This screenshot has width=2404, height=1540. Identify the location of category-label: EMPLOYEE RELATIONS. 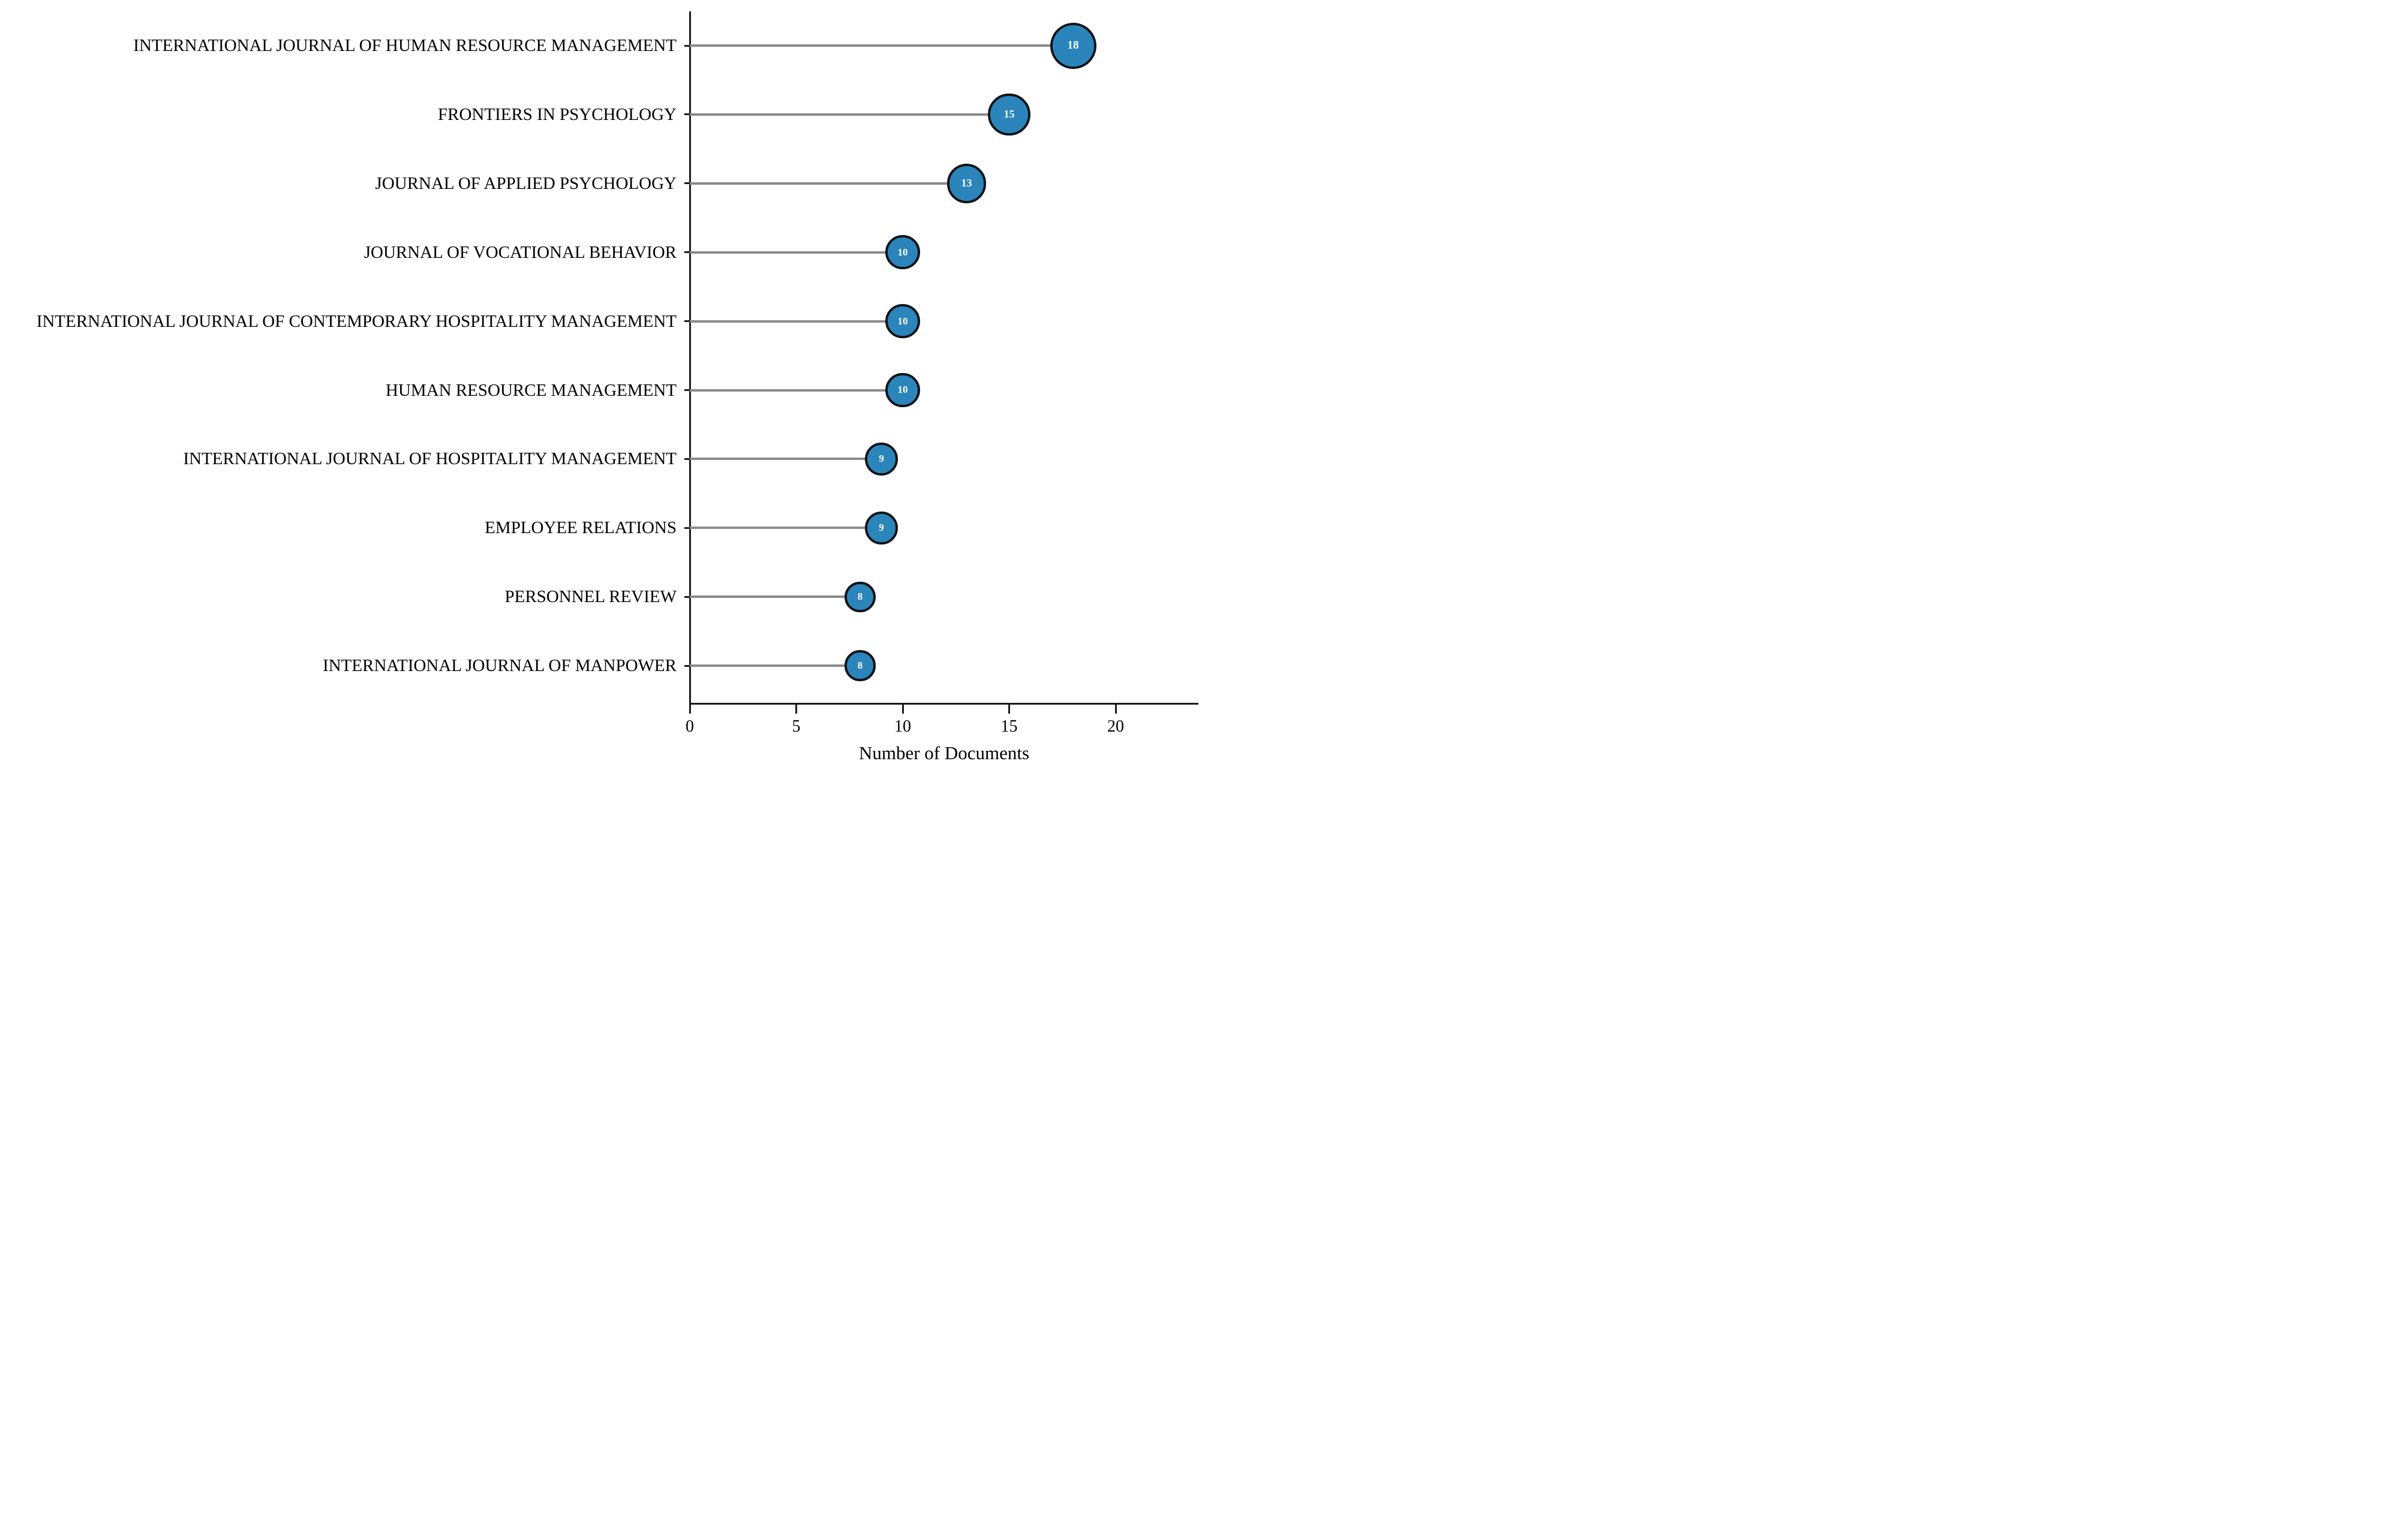
(581, 528).